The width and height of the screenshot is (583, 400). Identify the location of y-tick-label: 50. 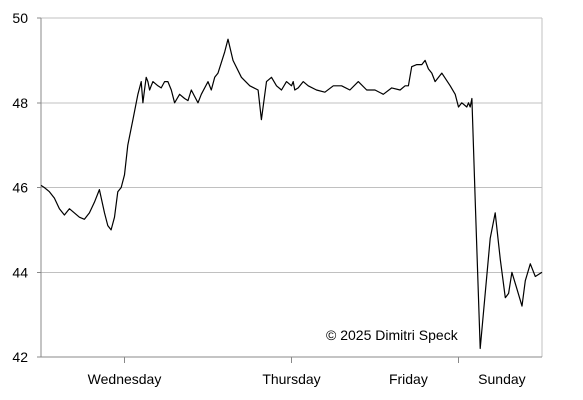
(20, 18).